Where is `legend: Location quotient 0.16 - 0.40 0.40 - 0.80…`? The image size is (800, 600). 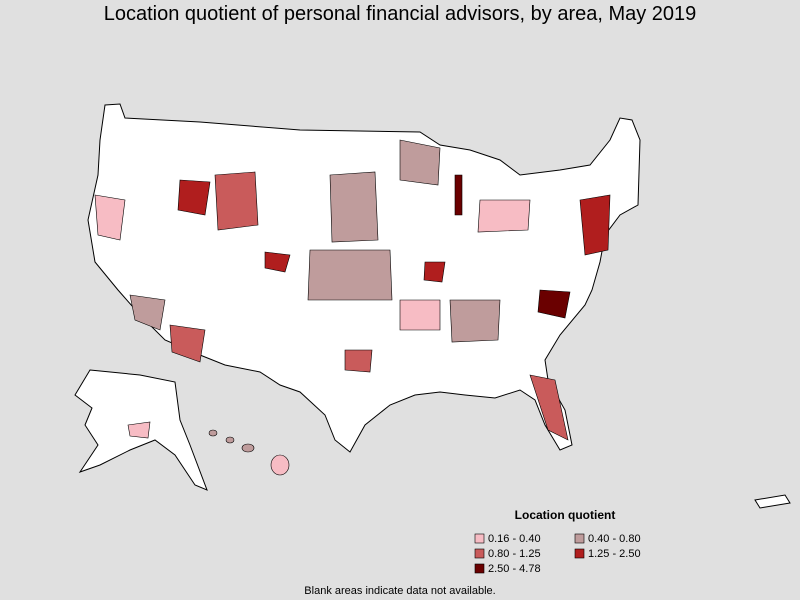
legend: Location quotient 0.16 - 0.40 0.40 - 0.80… is located at coordinates (557, 541).